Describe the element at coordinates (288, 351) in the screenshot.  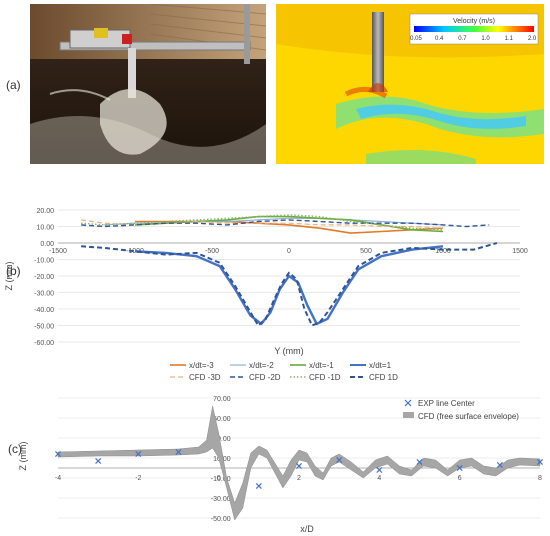
I see `x-axis-title: Y (mm)` at that location.